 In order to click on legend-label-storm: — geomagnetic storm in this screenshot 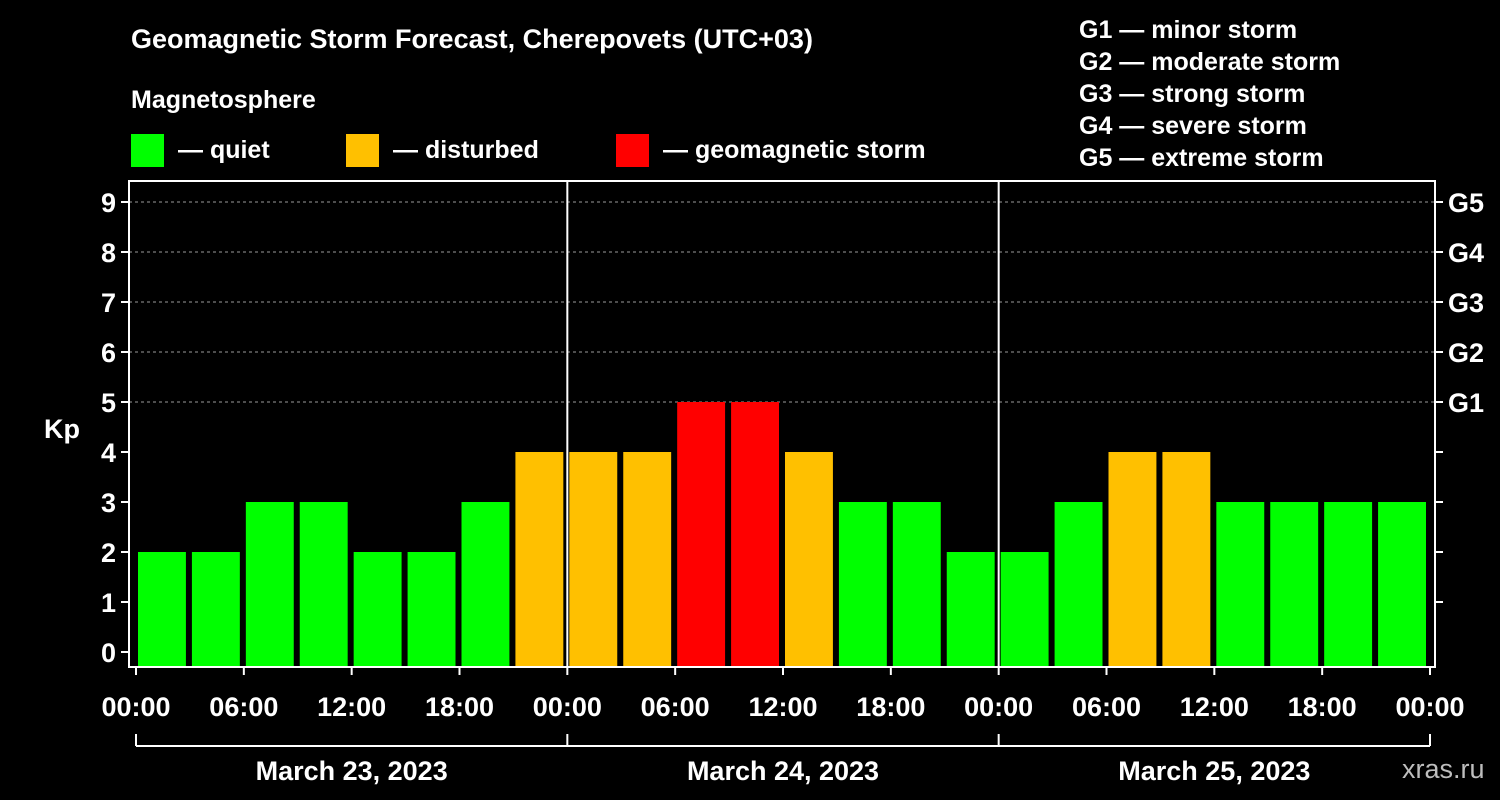, I will do `click(794, 149)`.